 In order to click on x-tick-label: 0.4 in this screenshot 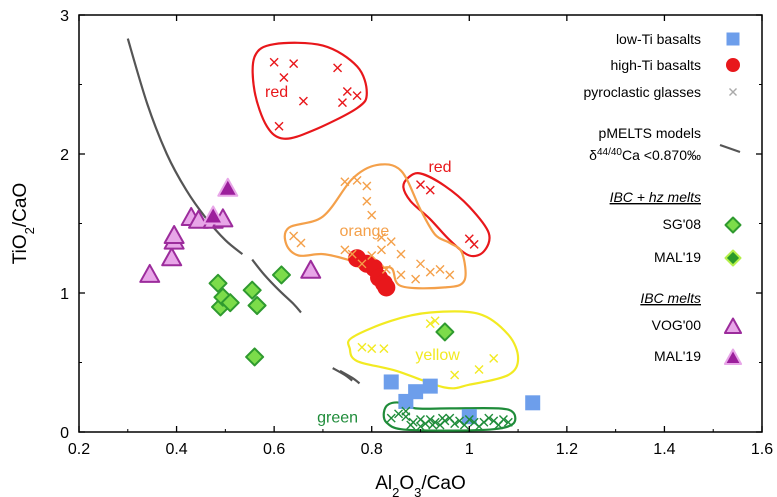, I will do `click(176, 449)`.